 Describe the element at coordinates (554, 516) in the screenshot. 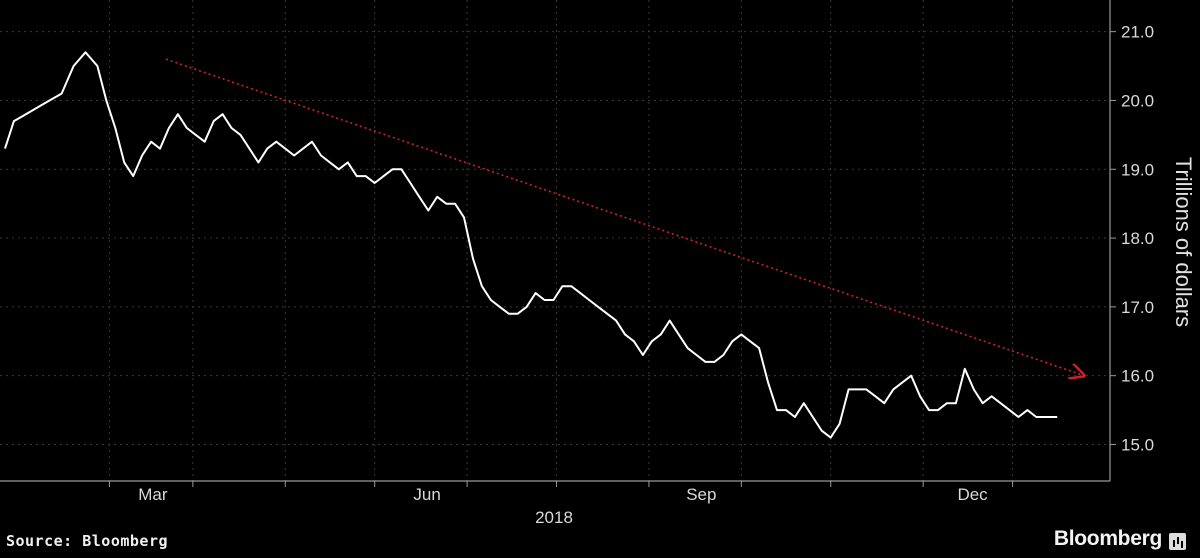

I see `x-axis-year-label: 2018` at that location.